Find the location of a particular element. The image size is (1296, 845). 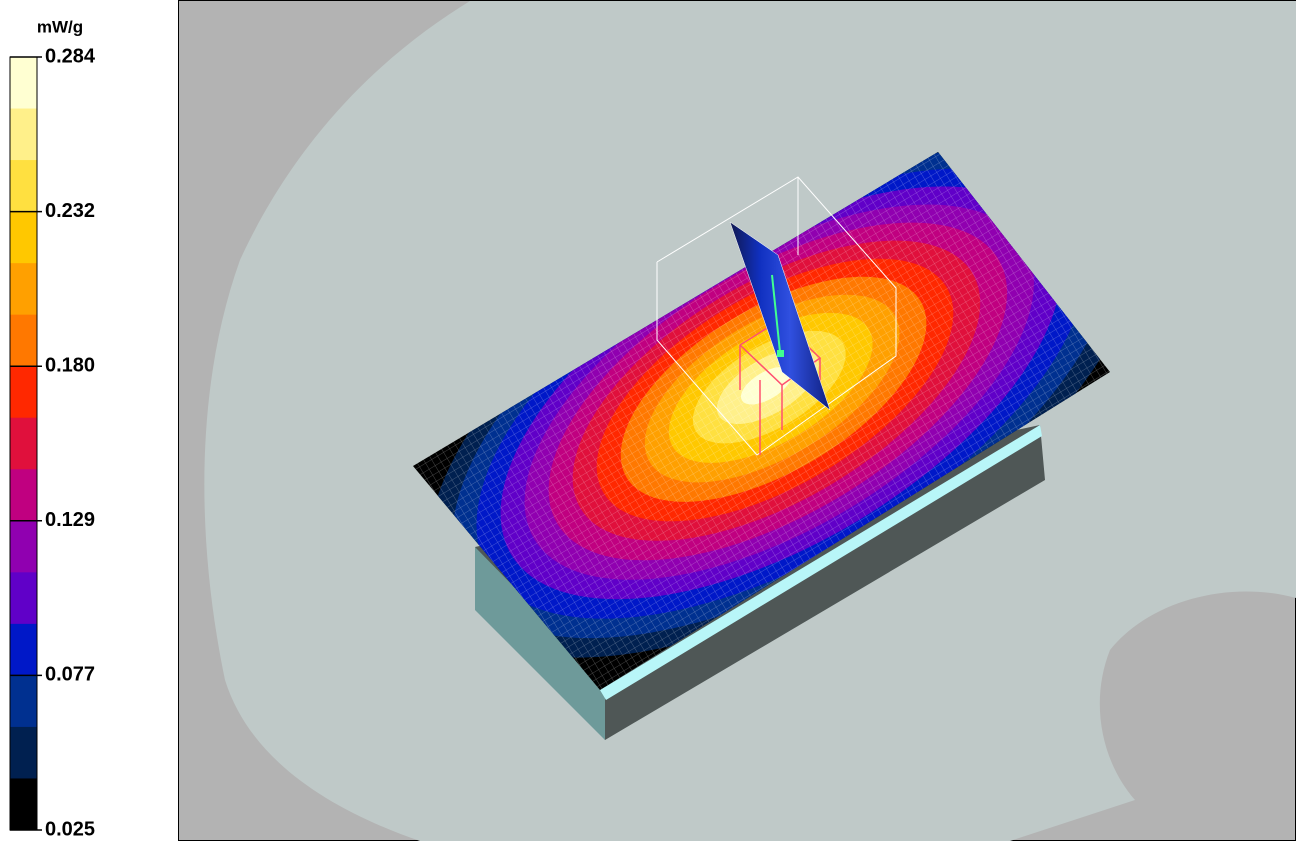

colorbar: 0.284 0.232 0.180 0.129 0.077 0.025 is located at coordinates (53, 442).